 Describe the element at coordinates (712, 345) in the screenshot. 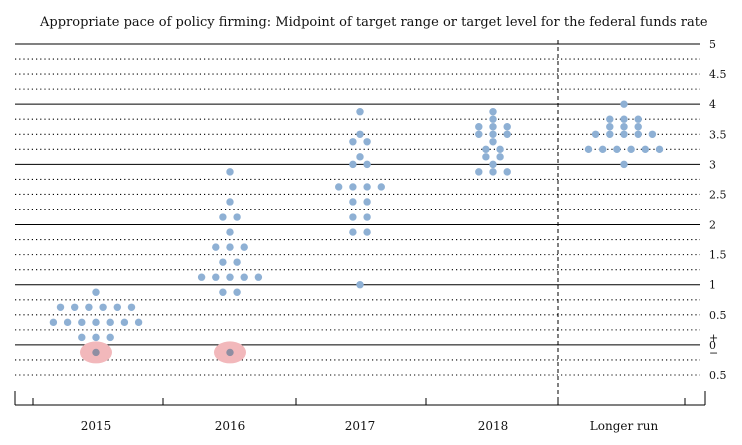

I see `y-tick-label: 0` at that location.